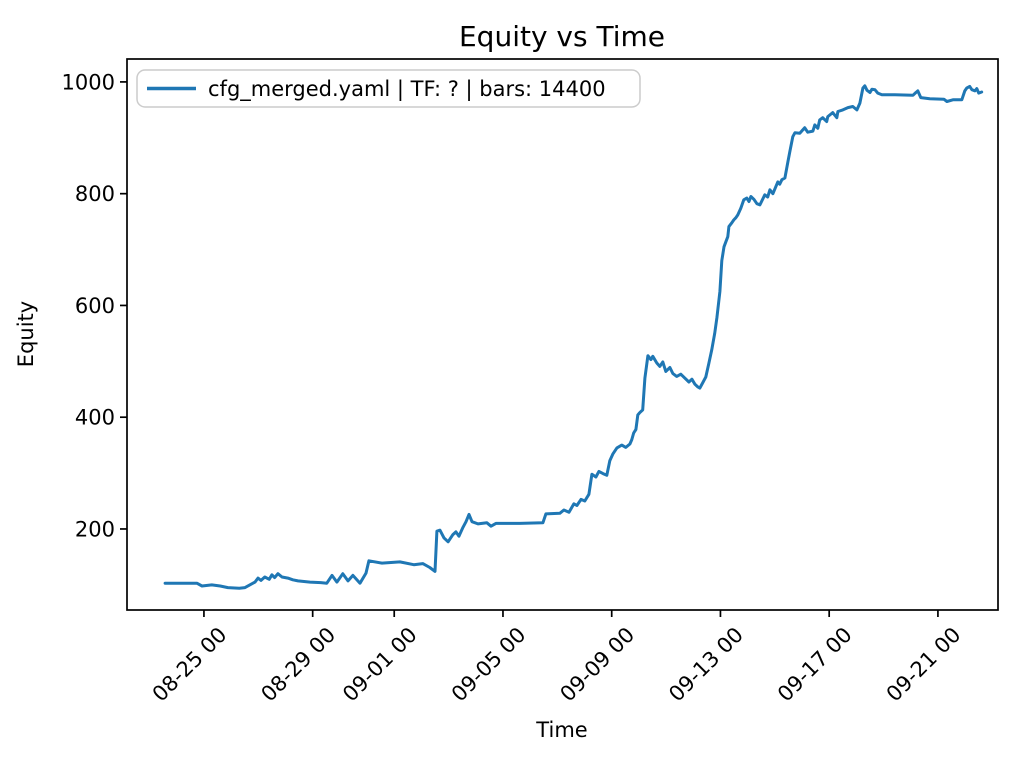 Image resolution: width=1024 pixels, height=768 pixels. I want to click on x-tick-label: 09-17 00, so click(815, 665).